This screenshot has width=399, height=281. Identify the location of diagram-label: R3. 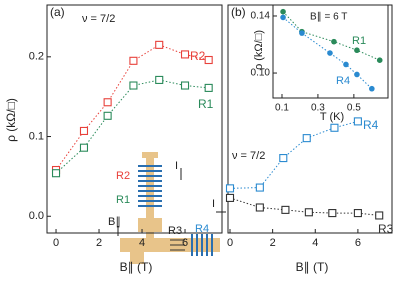
(175, 231).